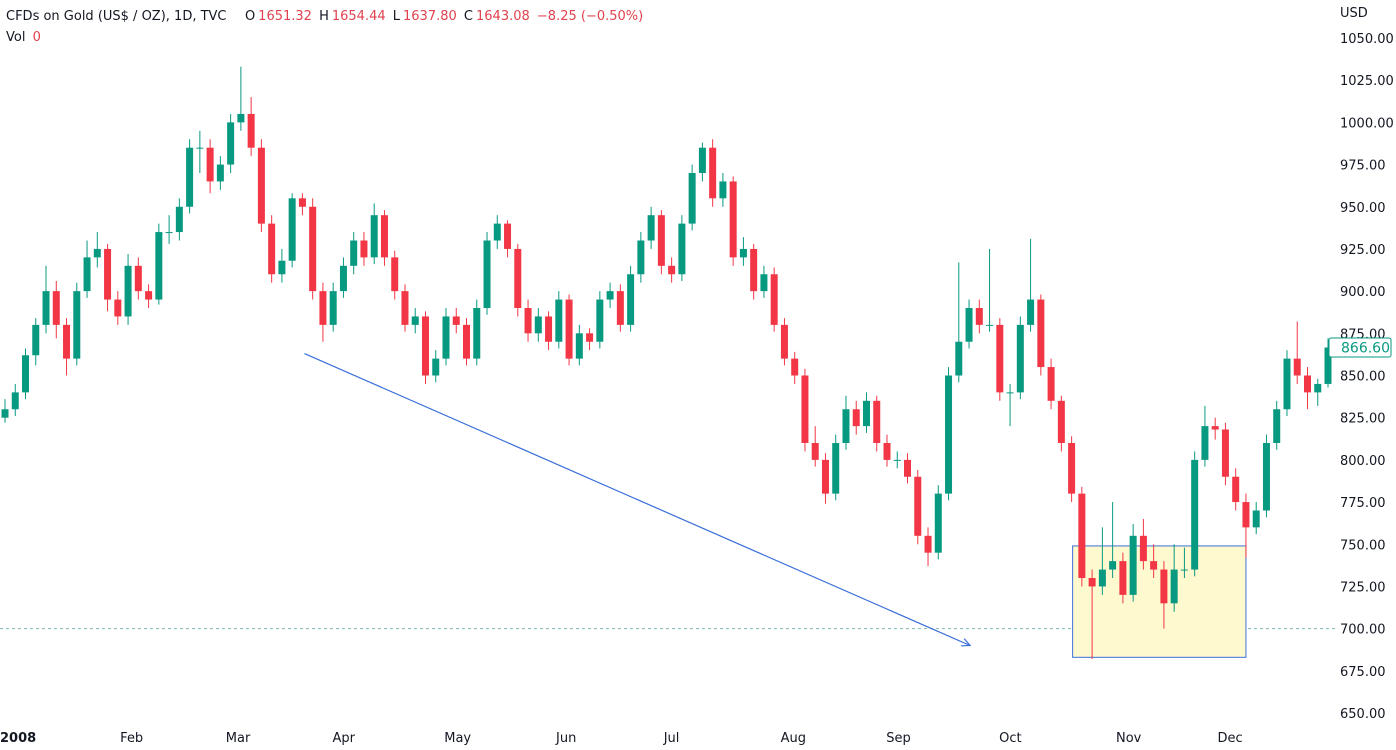 This screenshot has height=750, width=1396. Describe the element at coordinates (116, 16) in the screenshot. I see `symbol-title: CFDs on Gold (US$ / OZ), 1D, TVC` at that location.